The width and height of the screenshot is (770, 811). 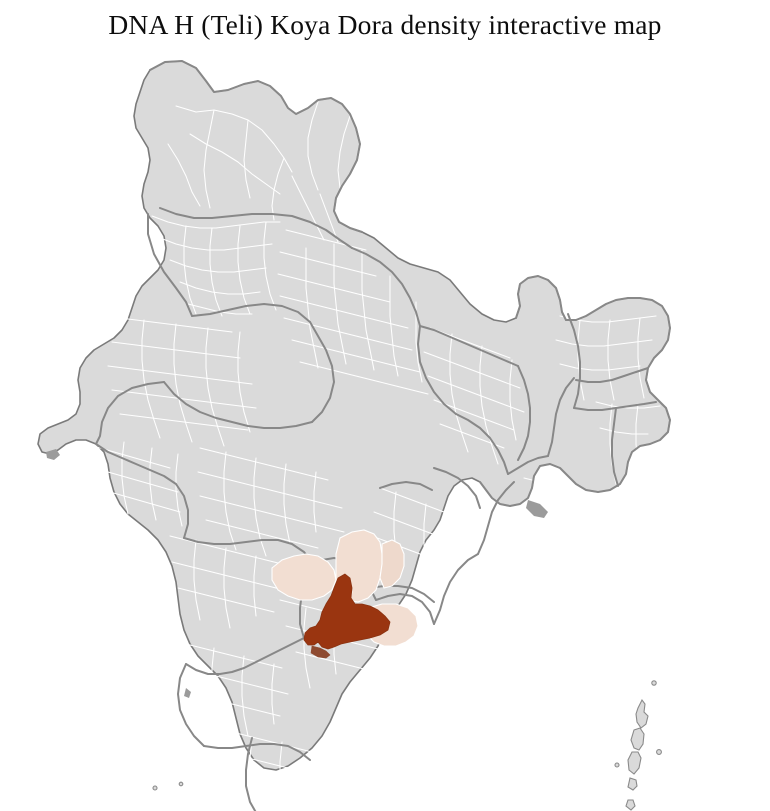 What do you see at coordinates (407, 745) in the screenshot?
I see `island-territories` at bounding box center [407, 745].